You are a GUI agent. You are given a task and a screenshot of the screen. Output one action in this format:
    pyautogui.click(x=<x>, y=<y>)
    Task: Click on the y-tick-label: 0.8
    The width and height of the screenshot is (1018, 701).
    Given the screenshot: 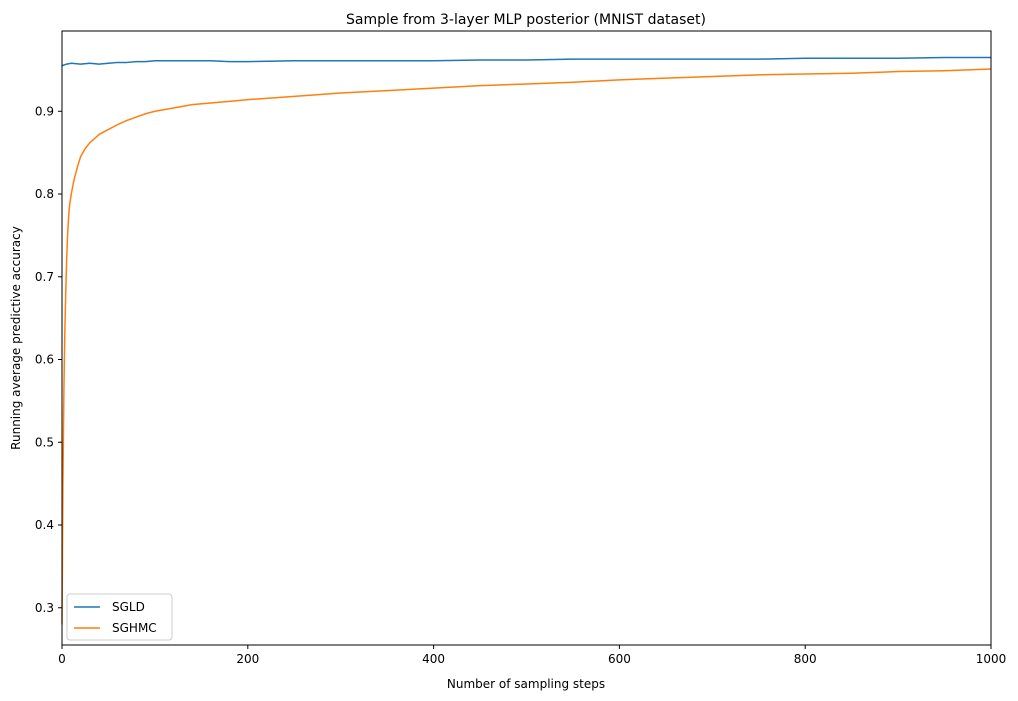 What is the action you would take?
    pyautogui.click(x=44, y=194)
    